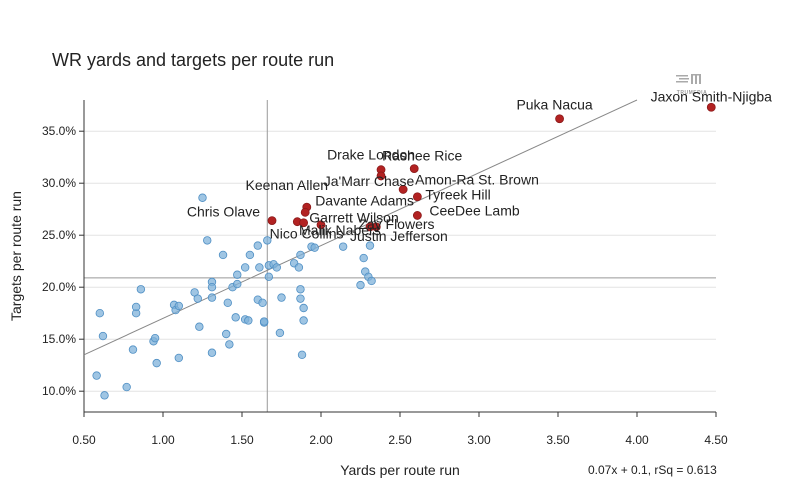  What do you see at coordinates (59, 287) in the screenshot?
I see `y-tick-label: 20.0%` at bounding box center [59, 287].